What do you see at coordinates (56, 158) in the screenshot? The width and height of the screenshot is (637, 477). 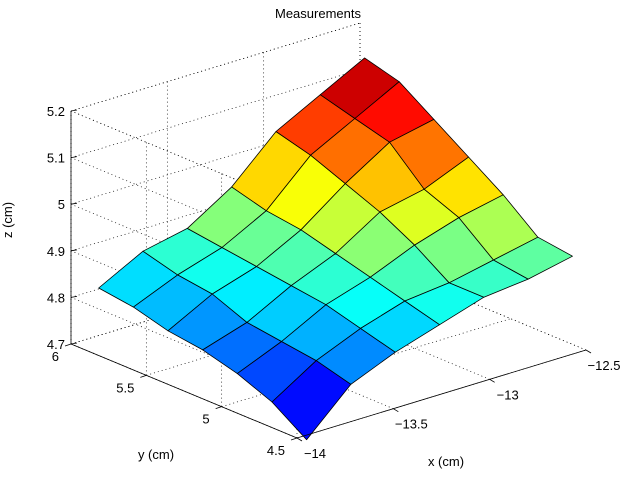 I see `z-tick-label: 5.1` at bounding box center [56, 158].